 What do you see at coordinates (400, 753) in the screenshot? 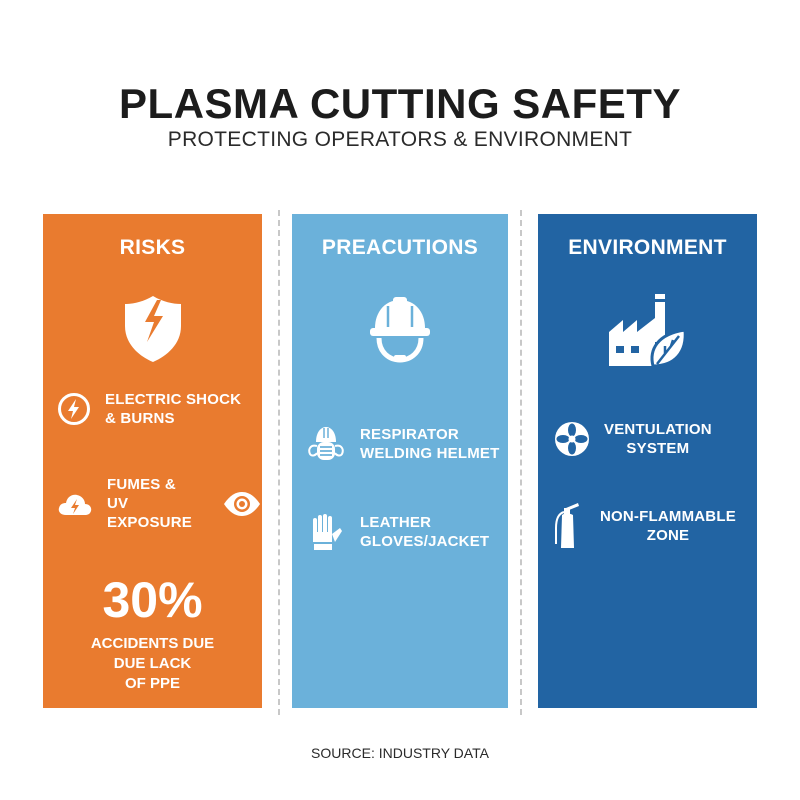
I see `source-note: SOURCE: INDUSTRY DATA` at bounding box center [400, 753].